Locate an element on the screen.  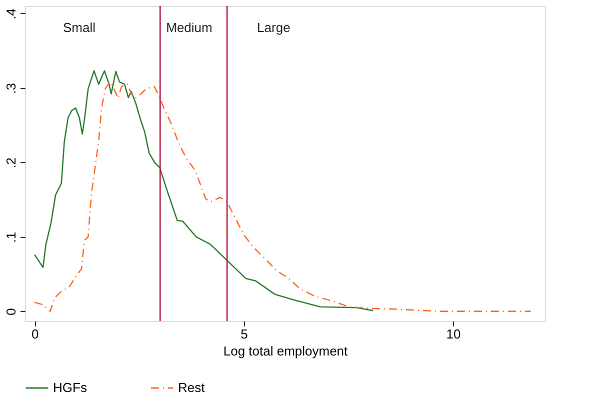
y-tick-label: 0 is located at coordinates (11, 312).